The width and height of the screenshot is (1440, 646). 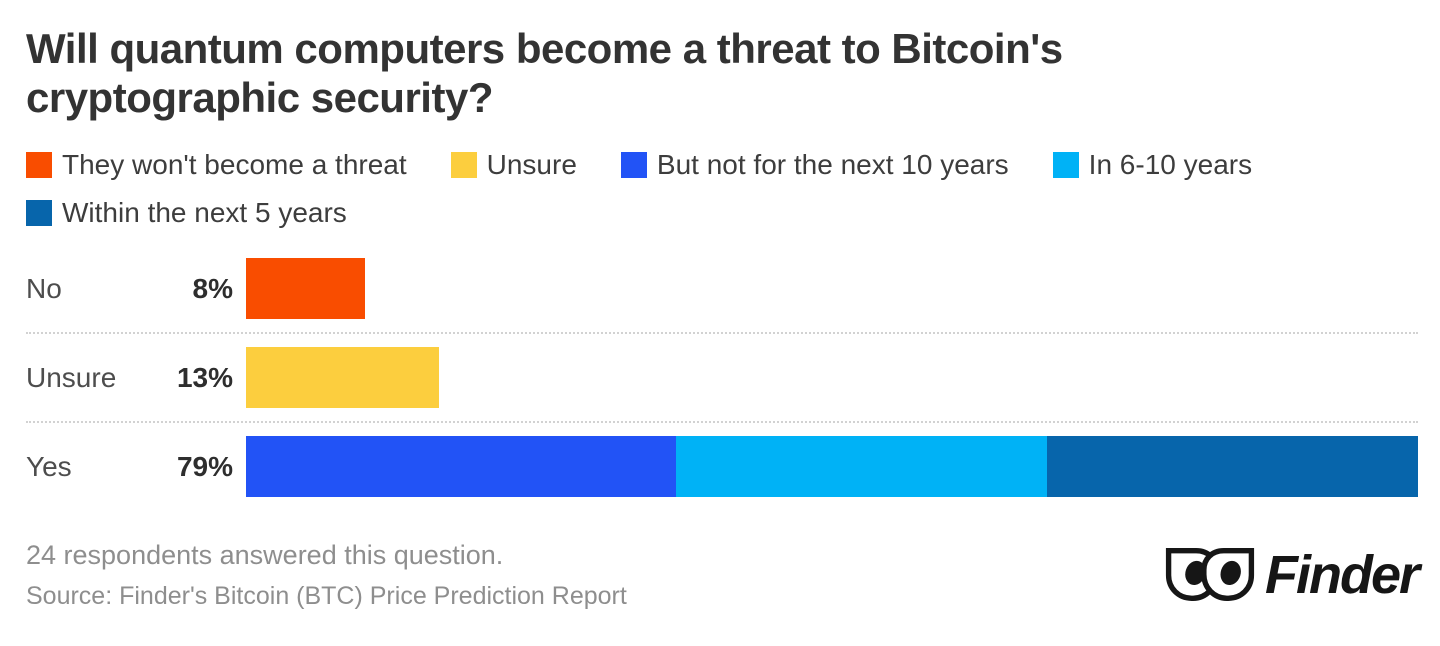 I want to click on legend-row-2: Within the next 5 years, so click(x=722, y=212).